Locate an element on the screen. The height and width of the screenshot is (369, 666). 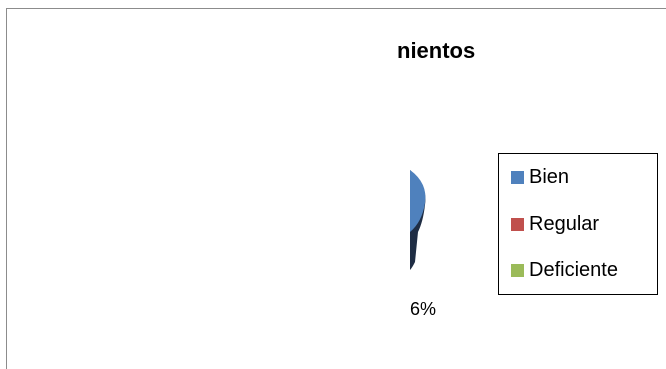
pie-slice-bien is located at coordinates (418, 201).